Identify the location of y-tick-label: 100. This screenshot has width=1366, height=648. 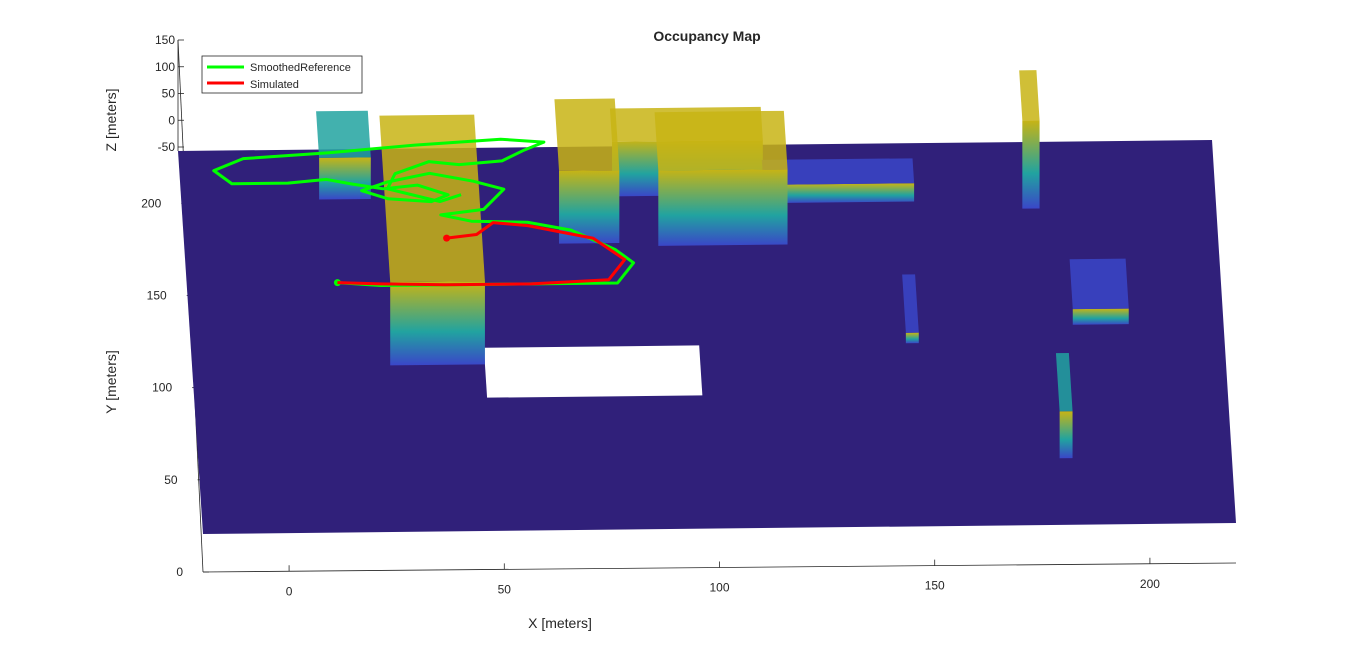
(162, 388).